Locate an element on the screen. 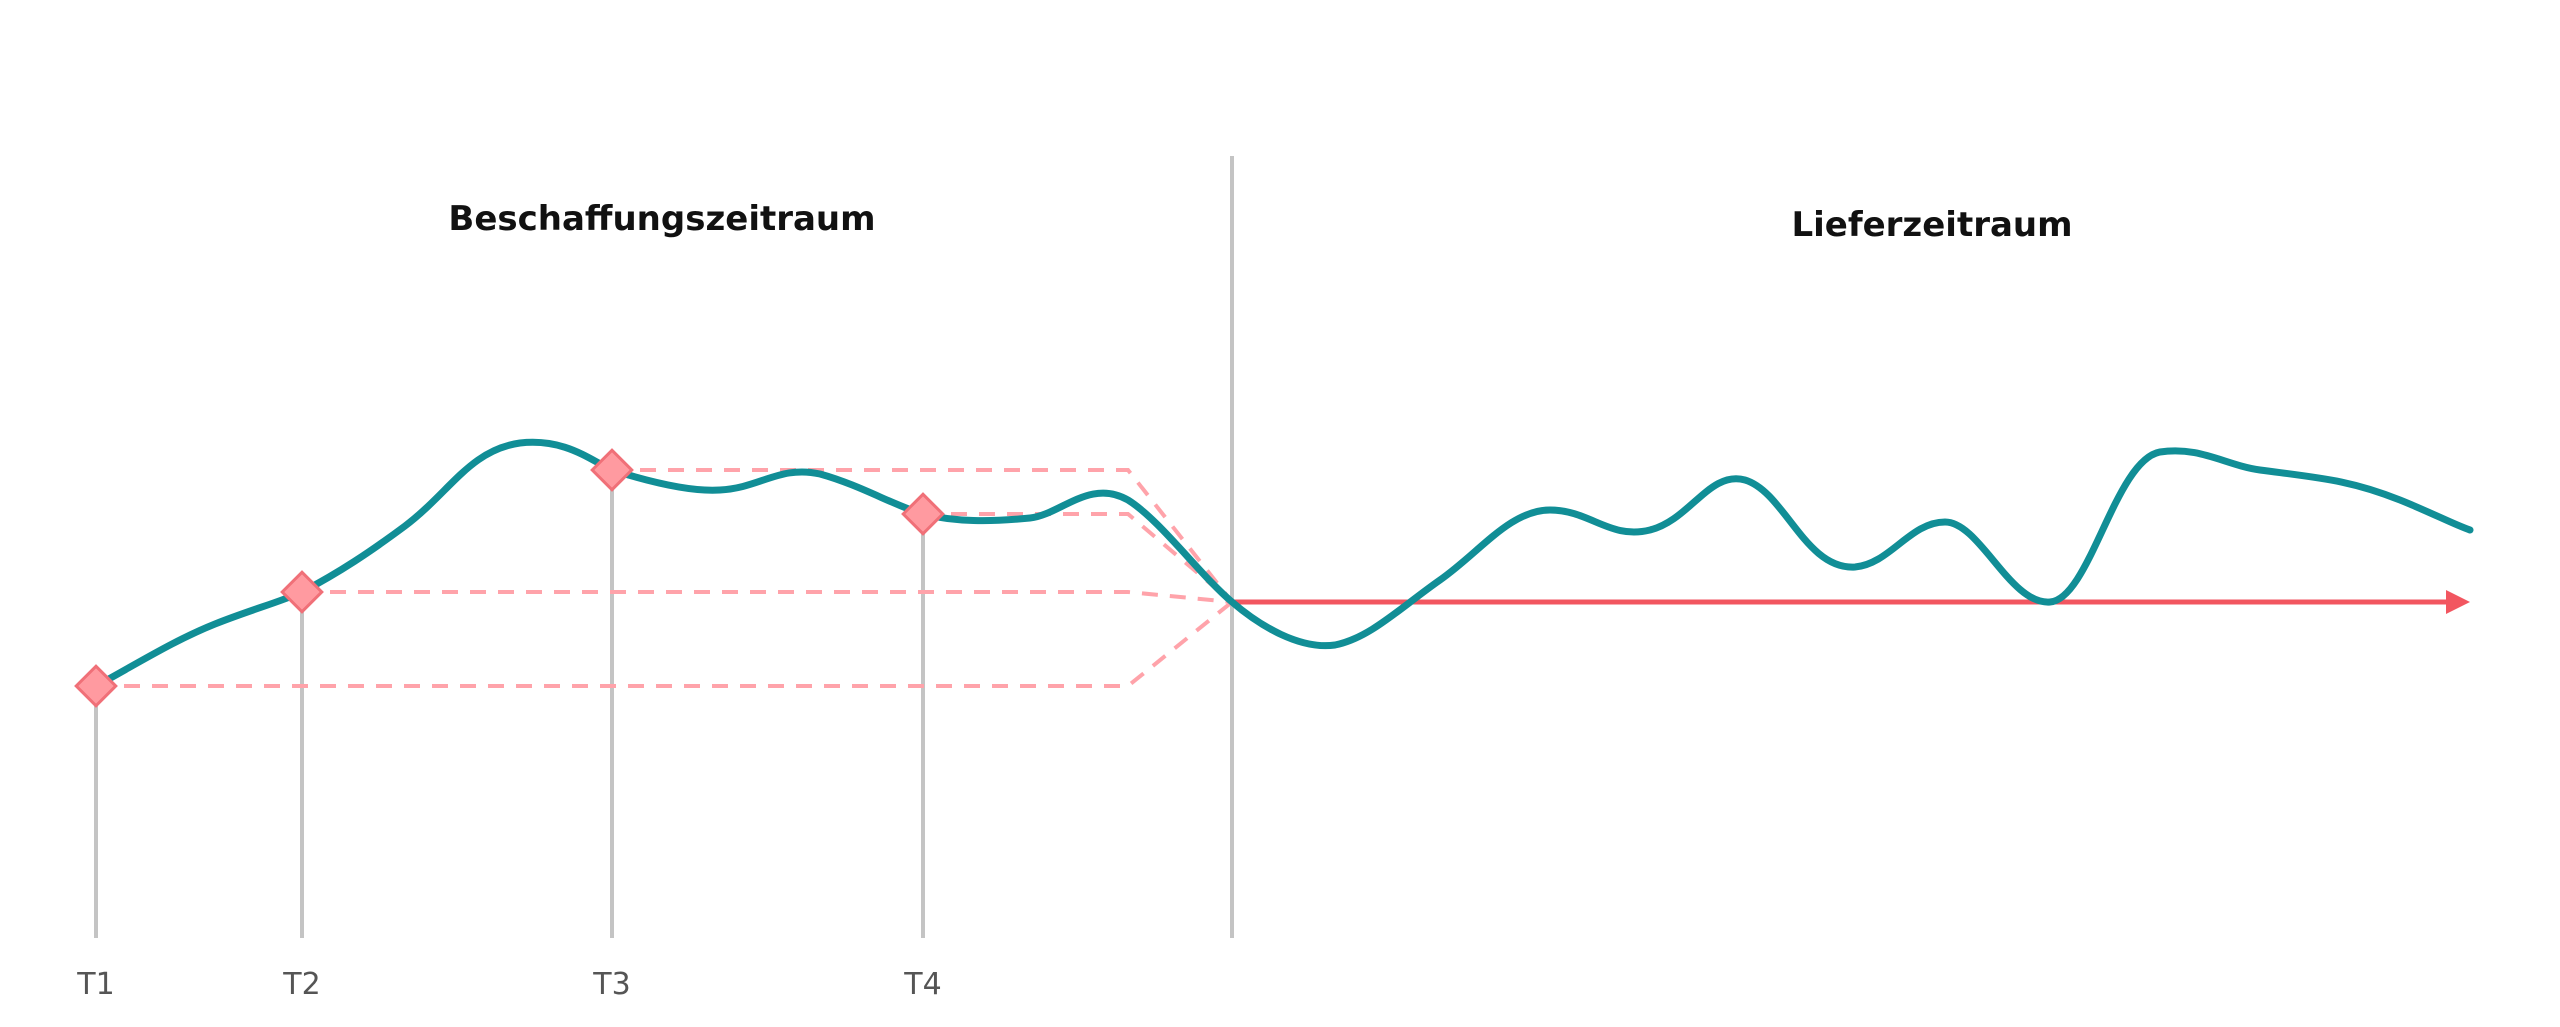 The image size is (2560, 1027). timepoint-label-t4: T4 is located at coordinates (922, 984).